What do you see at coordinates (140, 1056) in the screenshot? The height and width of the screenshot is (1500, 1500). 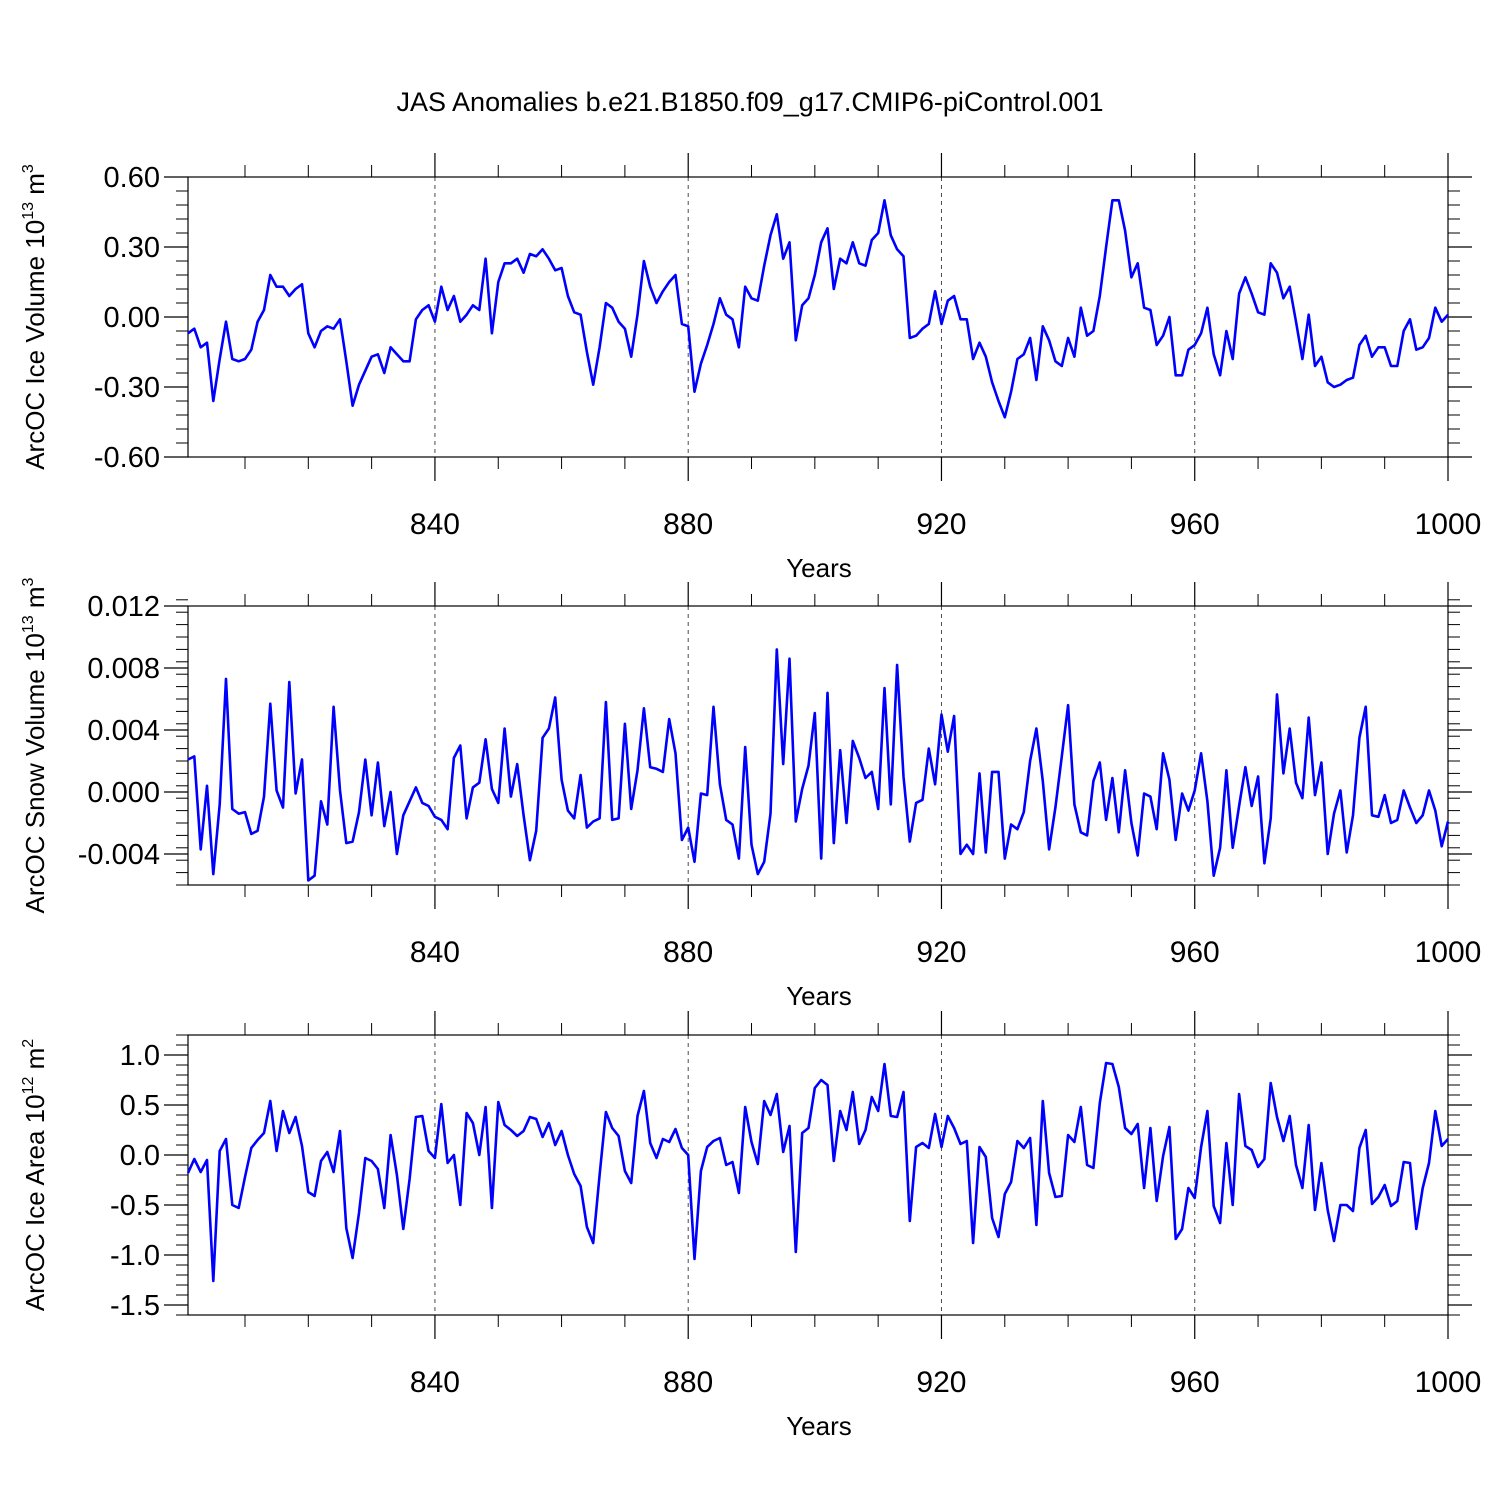 I see `ytick-label: 1.0` at bounding box center [140, 1056].